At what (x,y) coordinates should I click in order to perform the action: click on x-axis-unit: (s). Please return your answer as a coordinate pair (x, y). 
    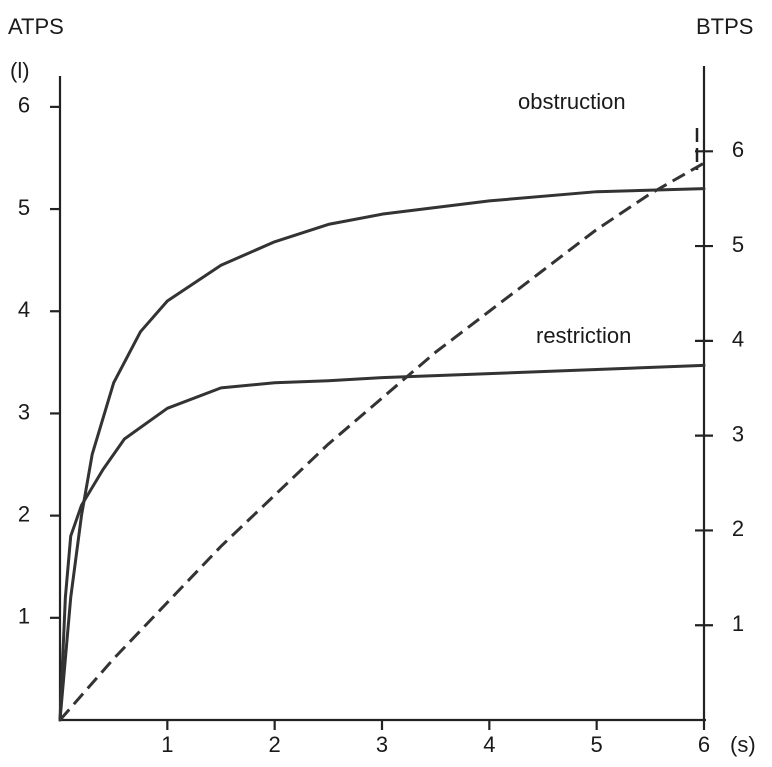
    Looking at the image, I should click on (743, 744).